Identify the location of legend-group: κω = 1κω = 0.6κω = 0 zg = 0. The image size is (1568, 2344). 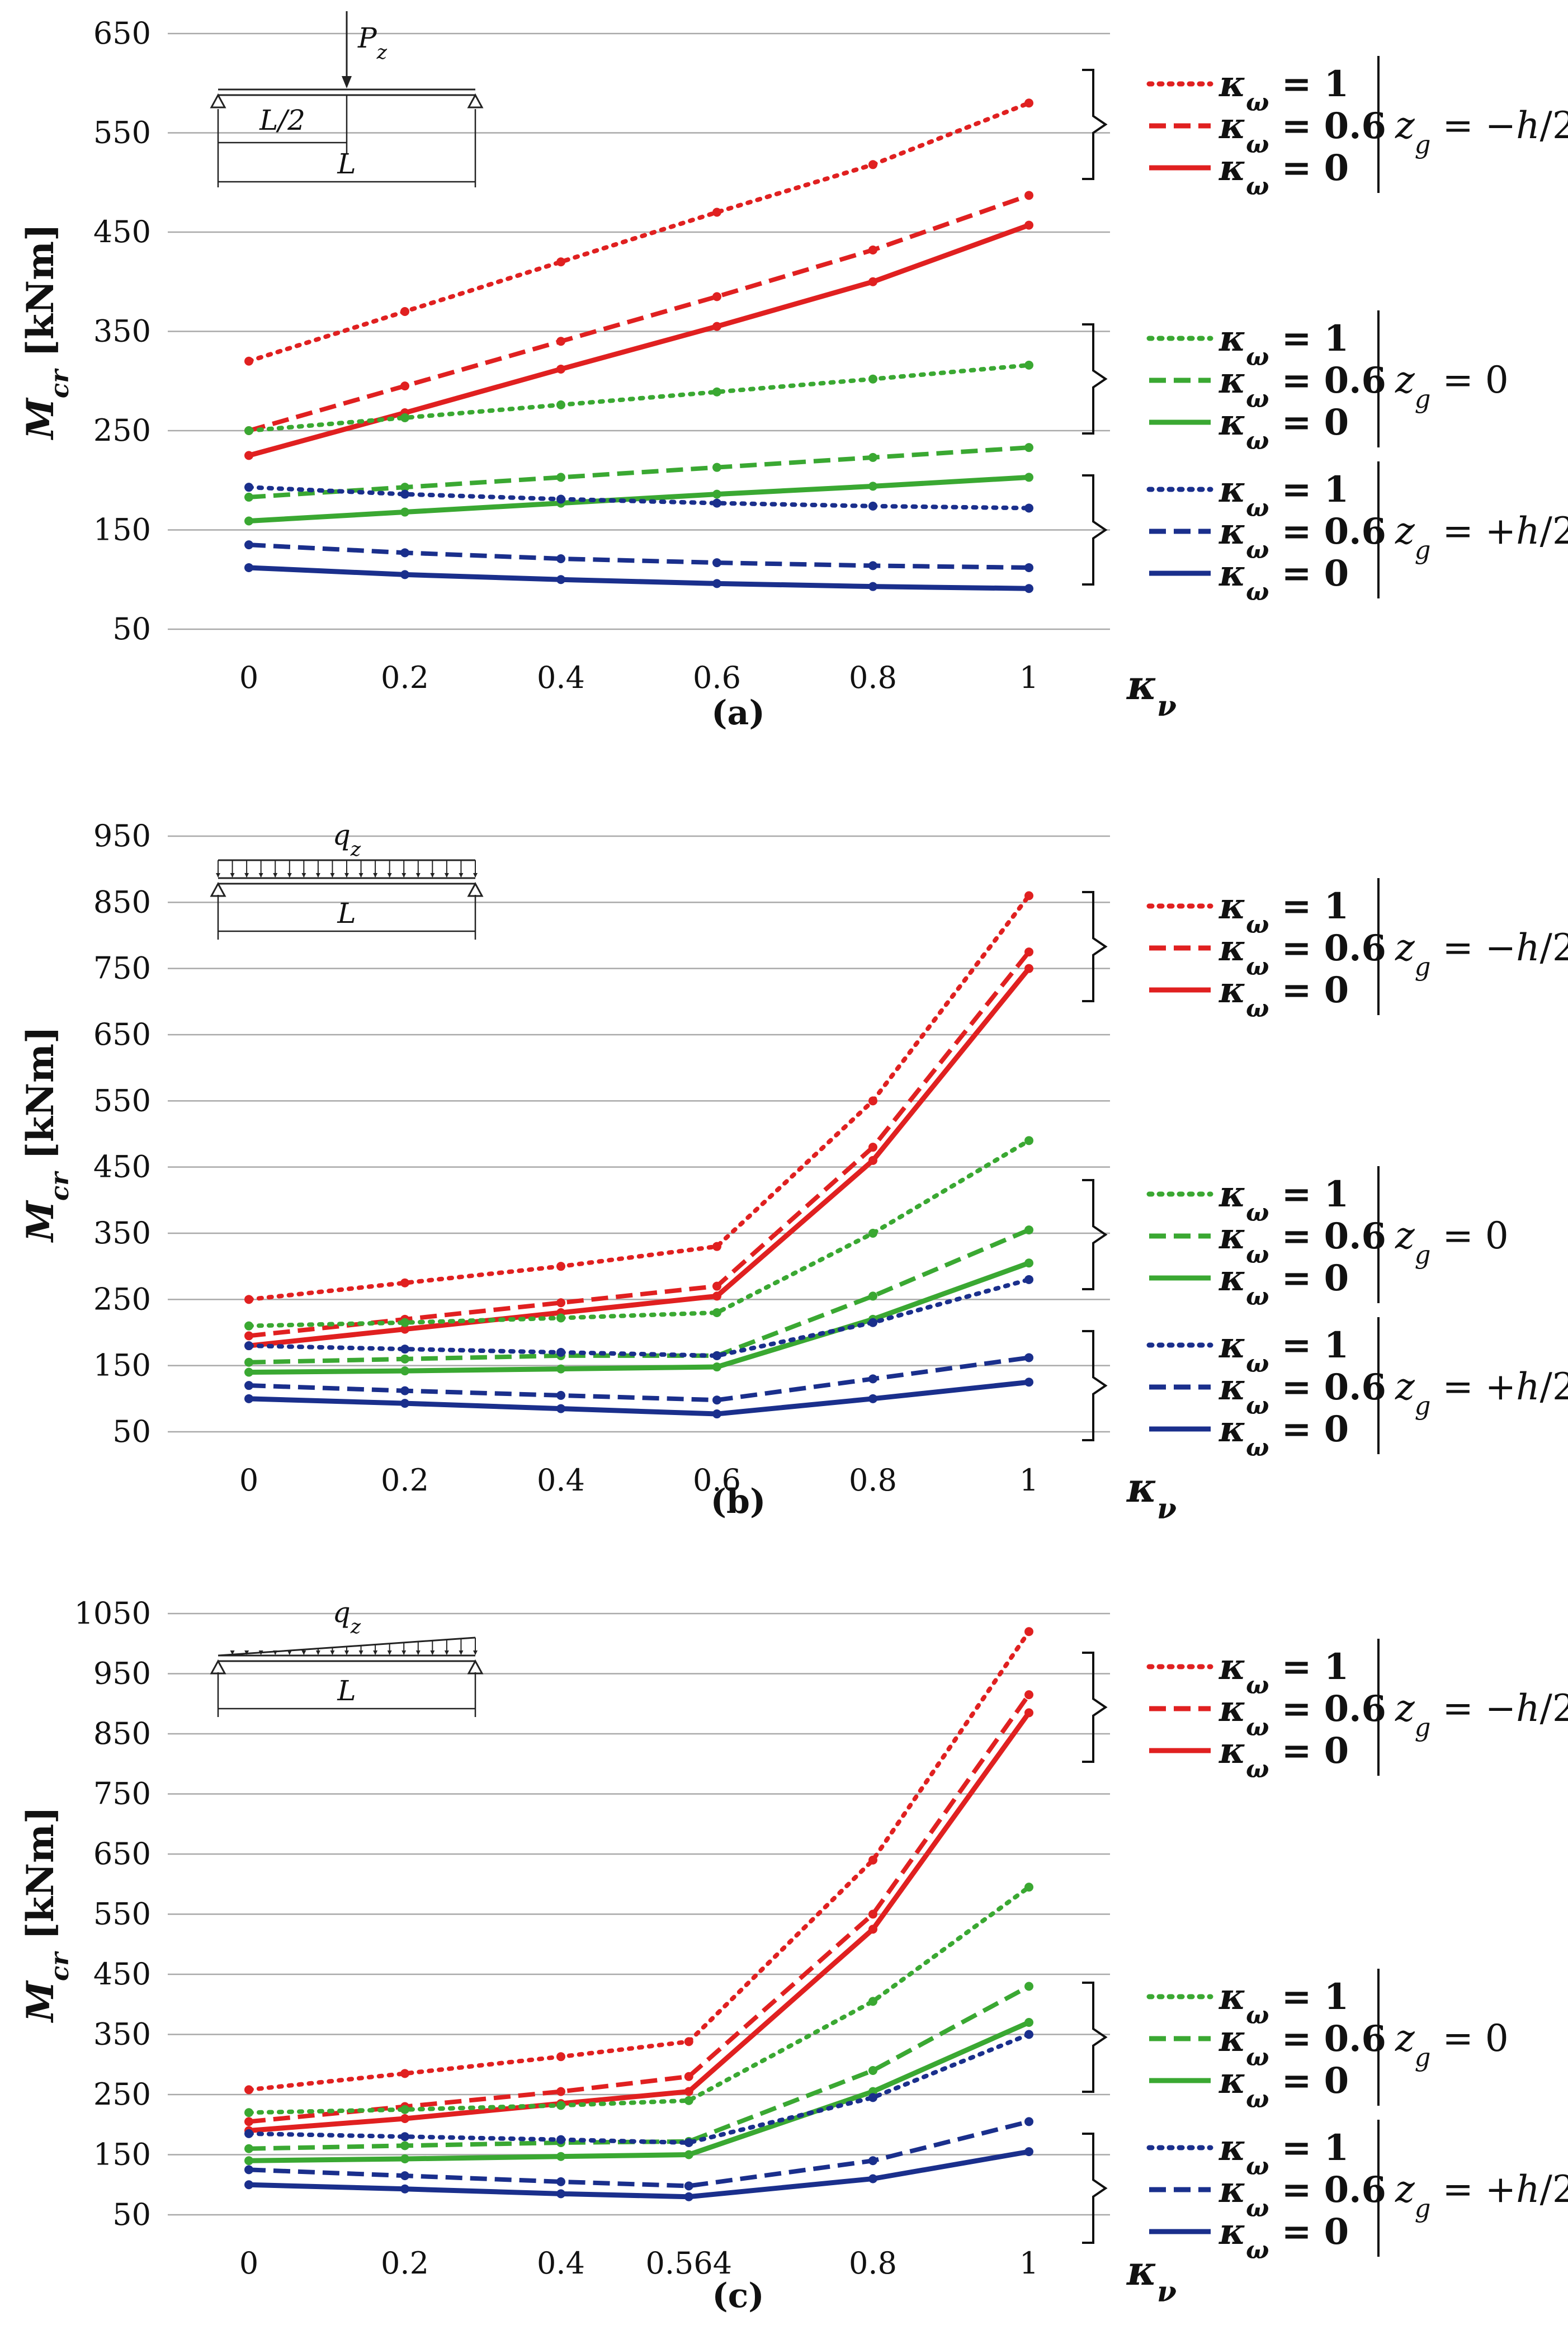
(1296, 2041).